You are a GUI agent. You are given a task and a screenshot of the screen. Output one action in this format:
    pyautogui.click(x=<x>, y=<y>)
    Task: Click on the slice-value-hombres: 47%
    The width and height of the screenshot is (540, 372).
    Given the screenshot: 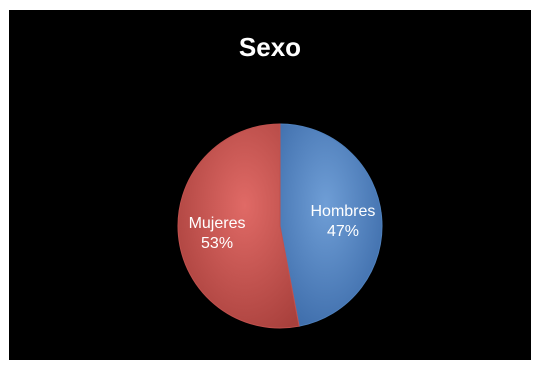 What is the action you would take?
    pyautogui.click(x=343, y=231)
    